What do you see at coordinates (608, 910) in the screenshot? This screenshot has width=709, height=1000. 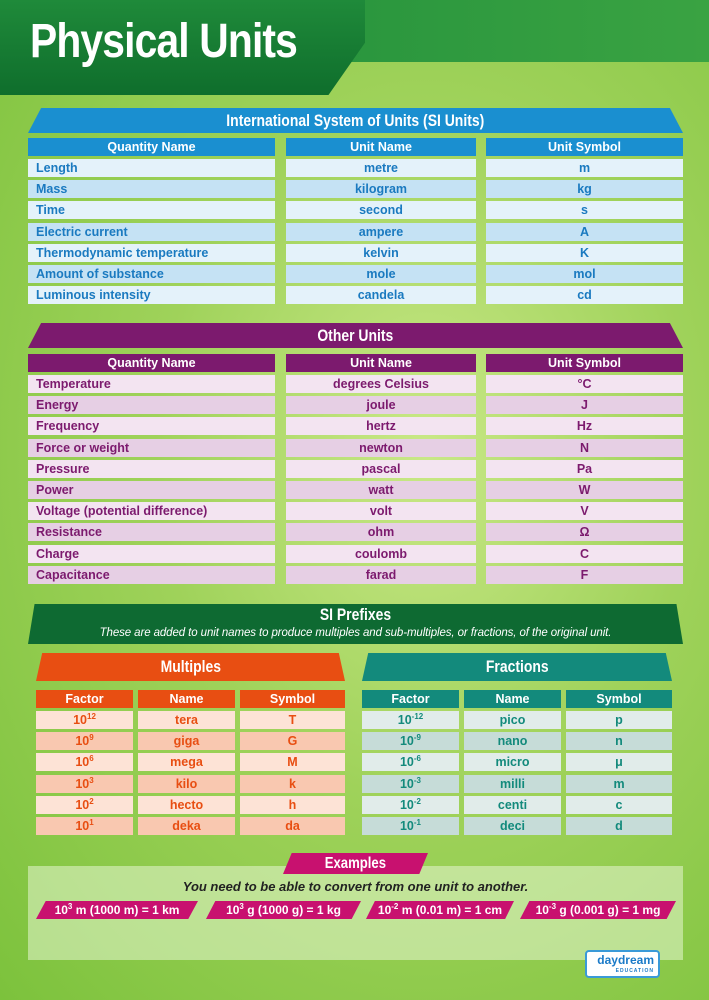 I see `example-text: g (0.001 g) = 1 mg` at bounding box center [608, 910].